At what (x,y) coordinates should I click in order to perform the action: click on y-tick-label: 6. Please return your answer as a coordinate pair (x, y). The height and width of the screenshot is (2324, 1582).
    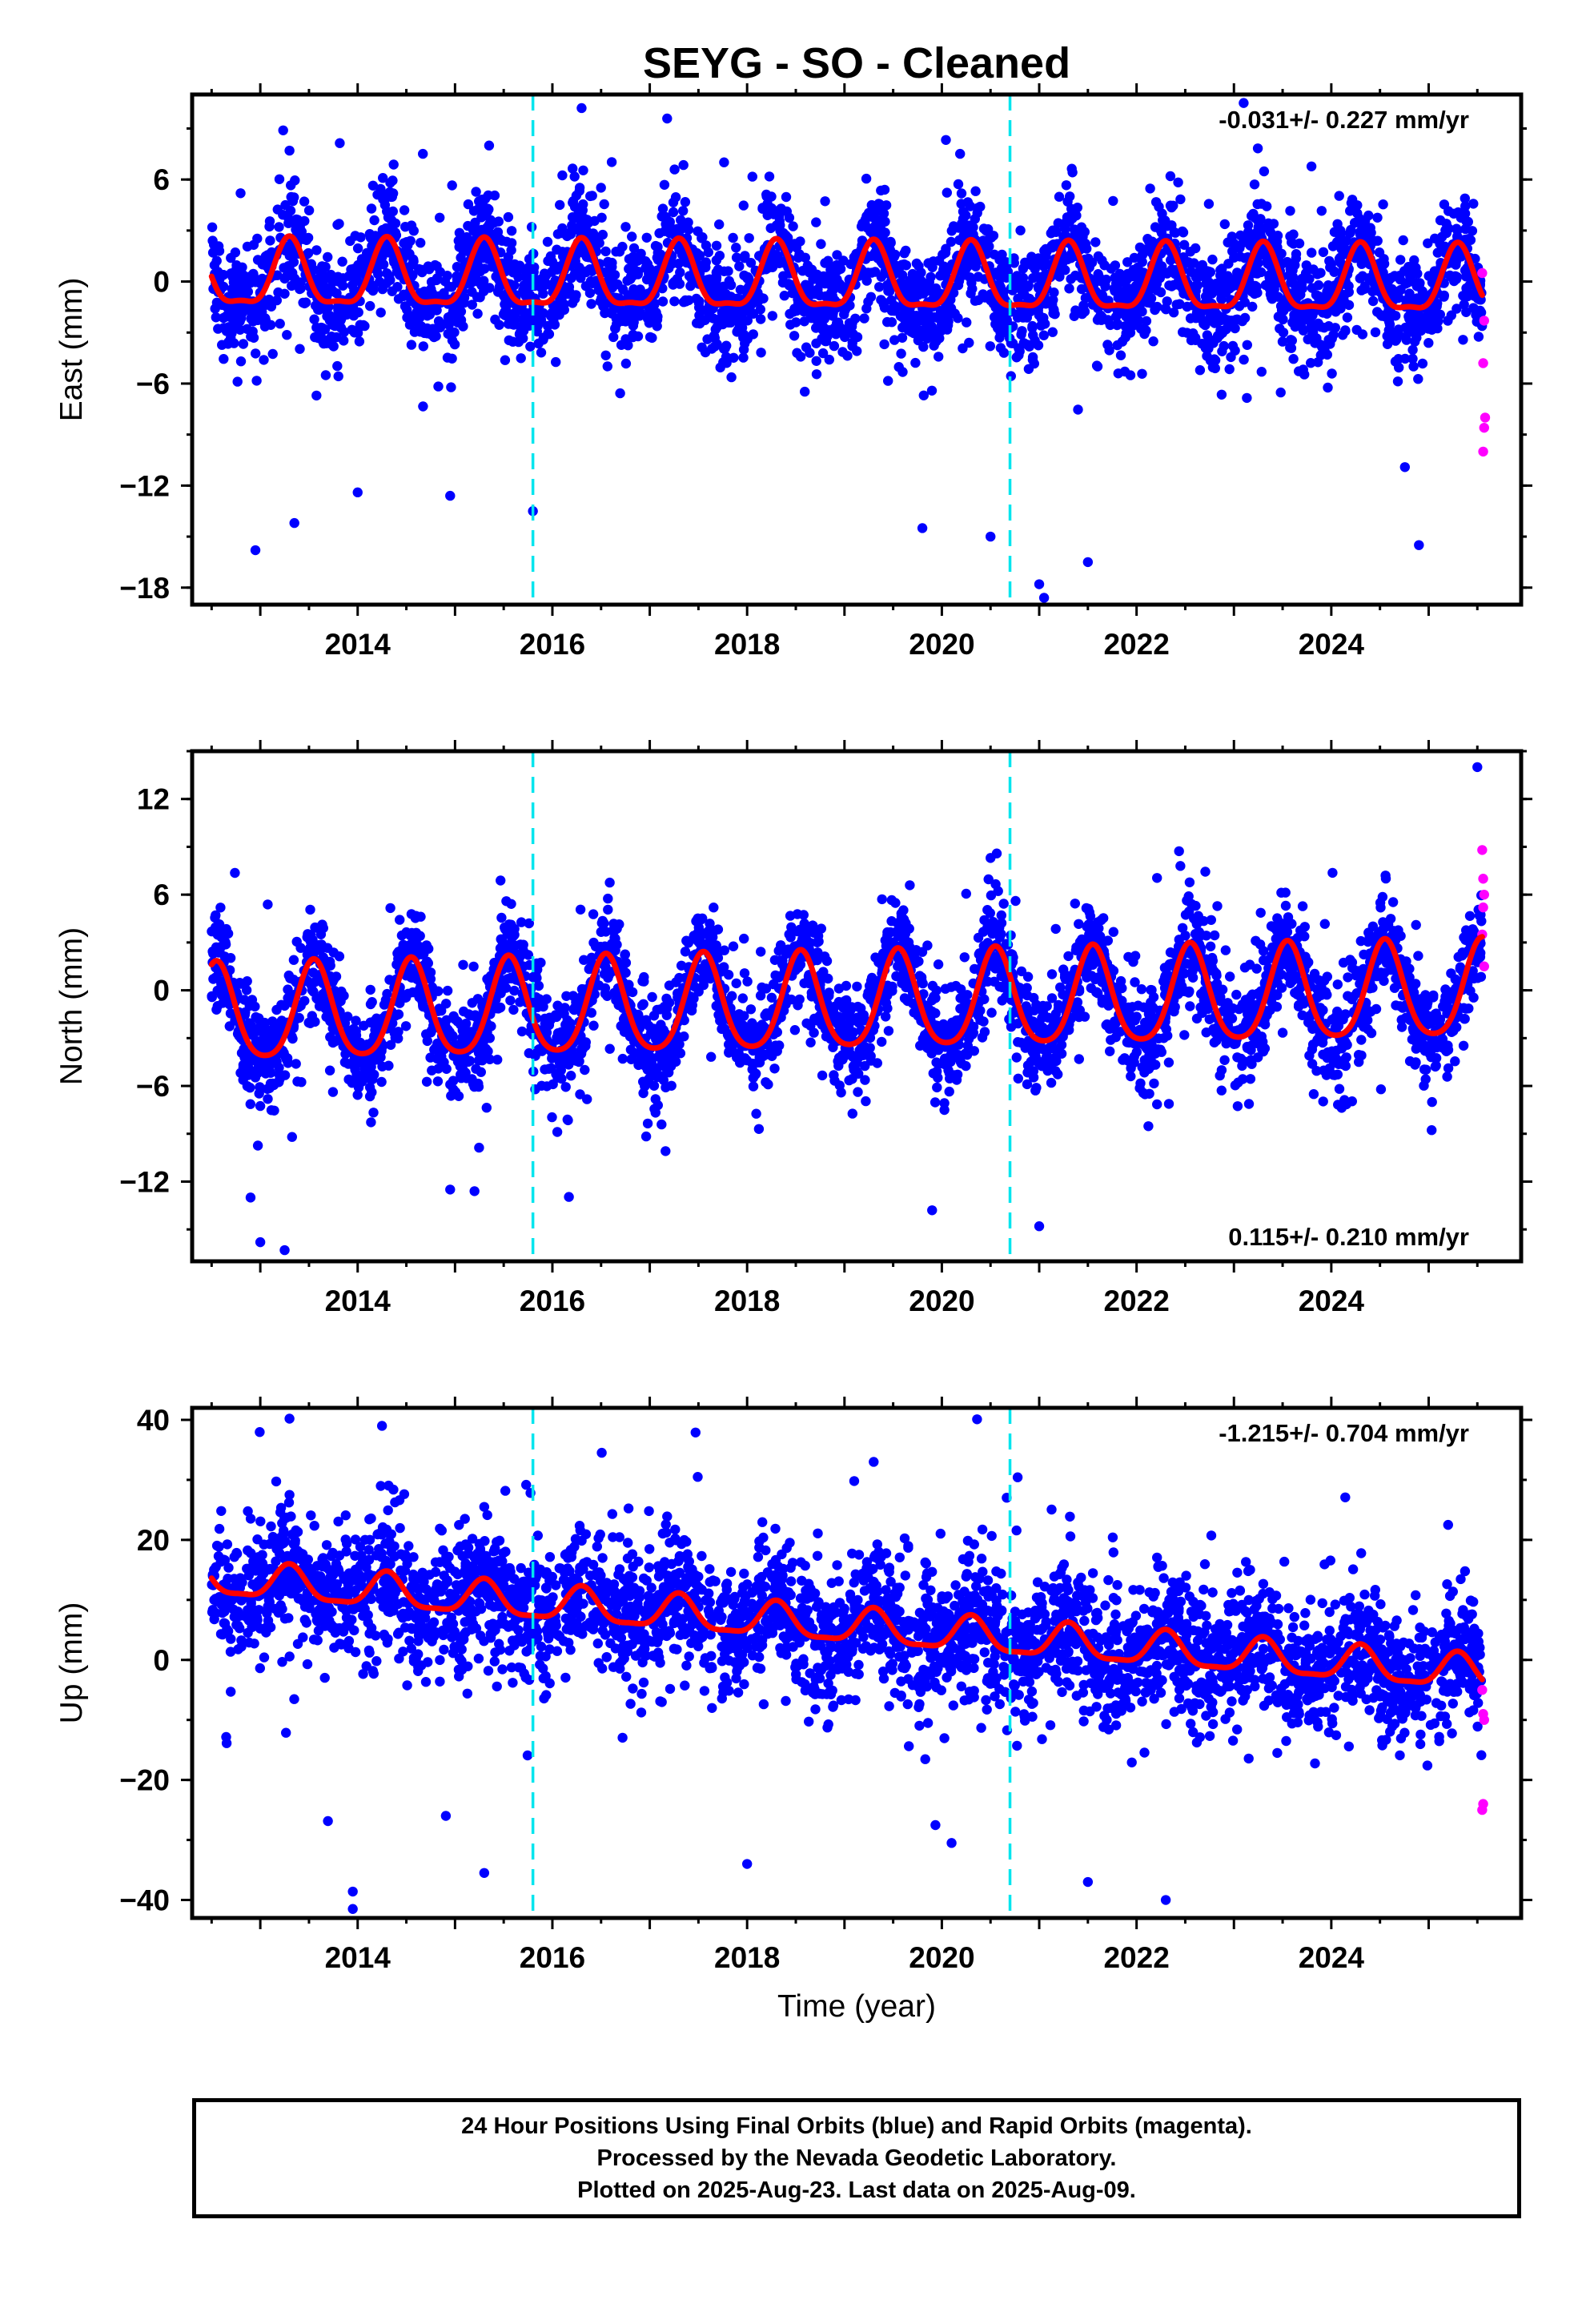
    Looking at the image, I should click on (161, 179).